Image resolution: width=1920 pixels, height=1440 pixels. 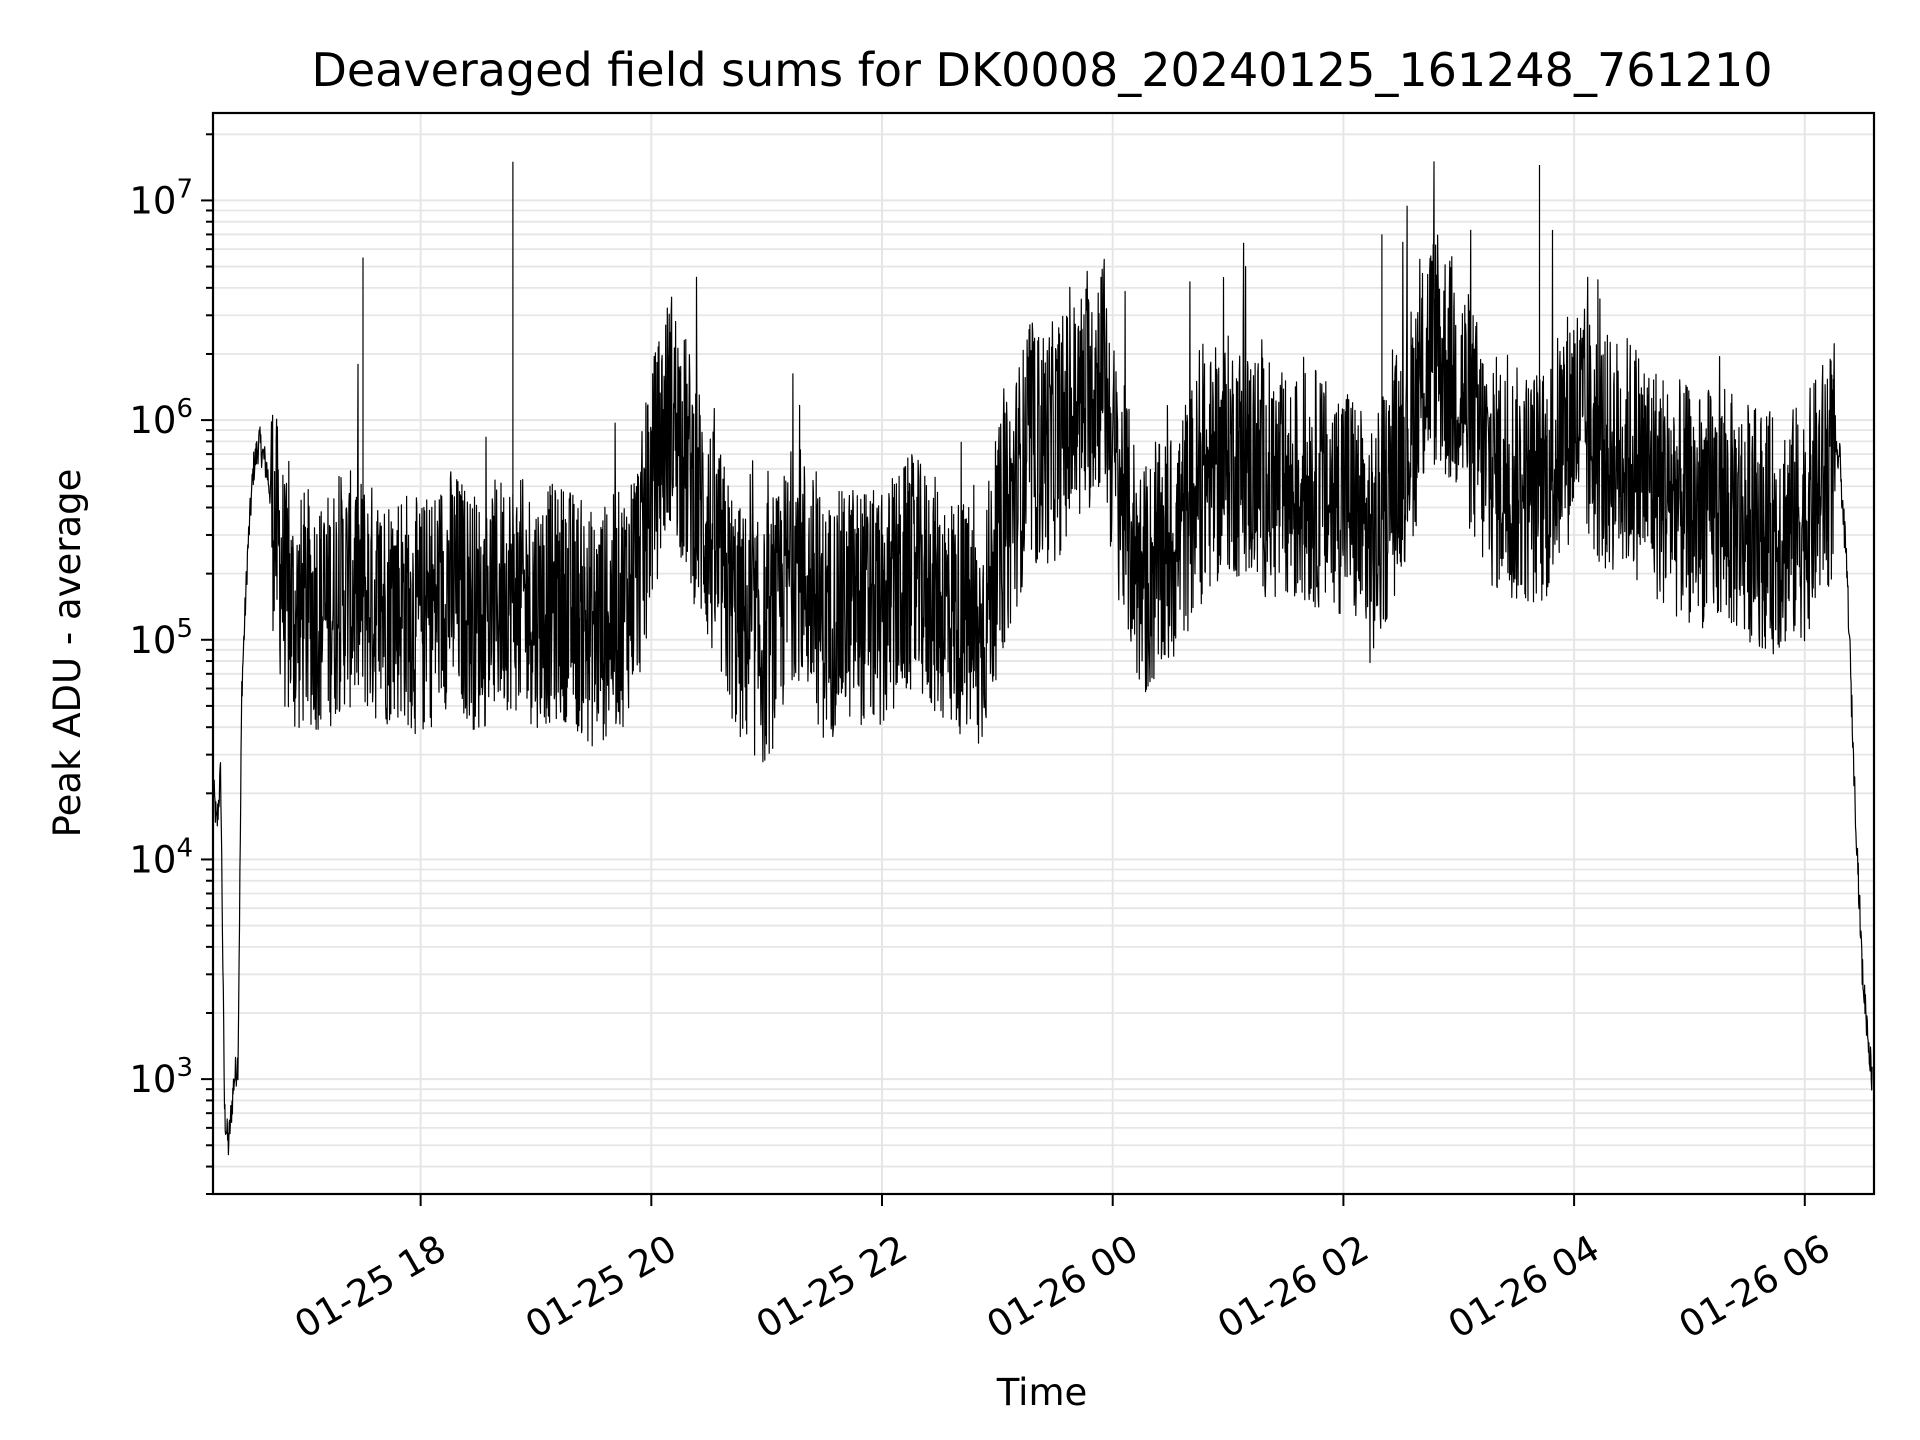 What do you see at coordinates (171, 664) in the screenshot?
I see `y-axis: 103 104 105 106 107` at bounding box center [171, 664].